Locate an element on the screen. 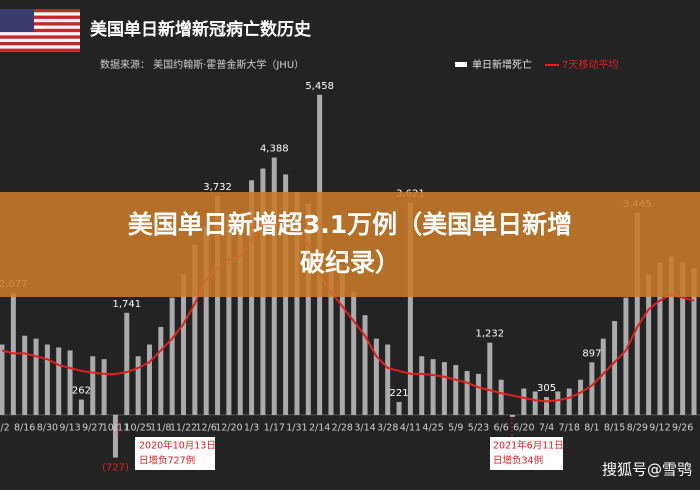  x-tick-label: 10/25 is located at coordinates (137, 427).